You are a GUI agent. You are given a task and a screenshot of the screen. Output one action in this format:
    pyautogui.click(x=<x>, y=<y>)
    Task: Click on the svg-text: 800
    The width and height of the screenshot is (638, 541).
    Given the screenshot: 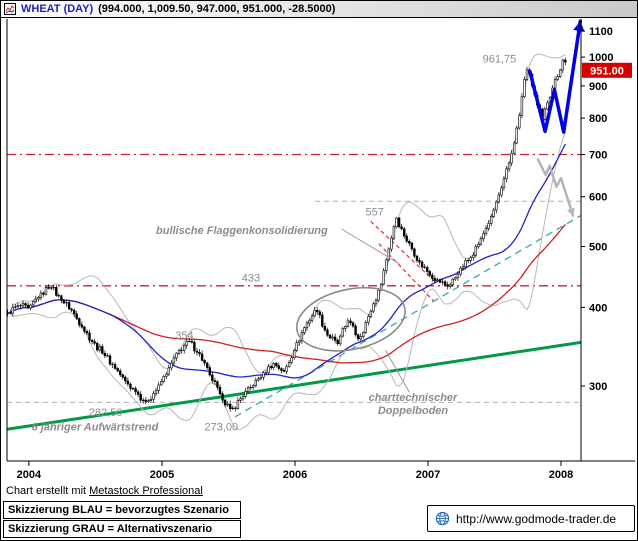 What is the action you would take?
    pyautogui.click(x=598, y=119)
    